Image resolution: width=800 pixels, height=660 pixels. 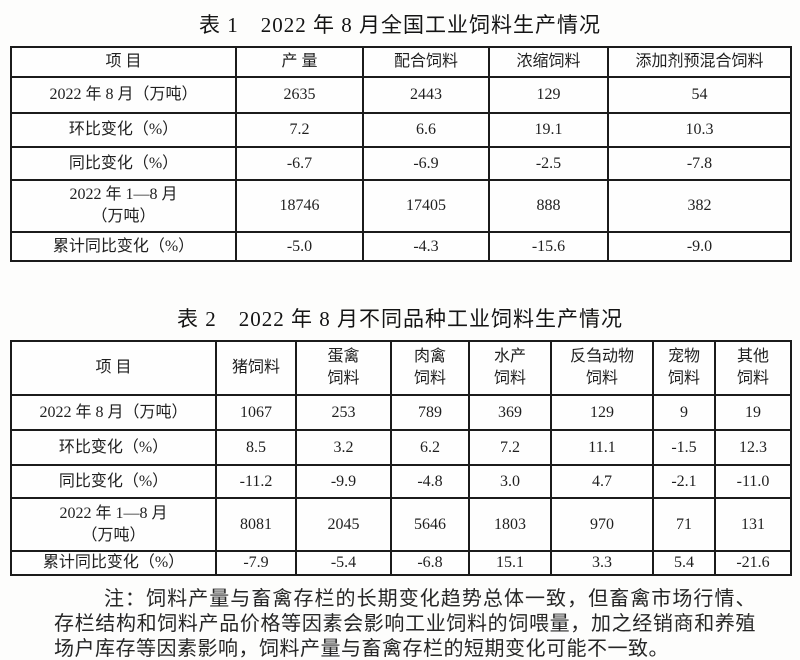 I want to click on table-row: 环比变化（%） 8.5 3.2 6.2 7.2 11.1 -1.5 12.3, so click(x=401, y=447).